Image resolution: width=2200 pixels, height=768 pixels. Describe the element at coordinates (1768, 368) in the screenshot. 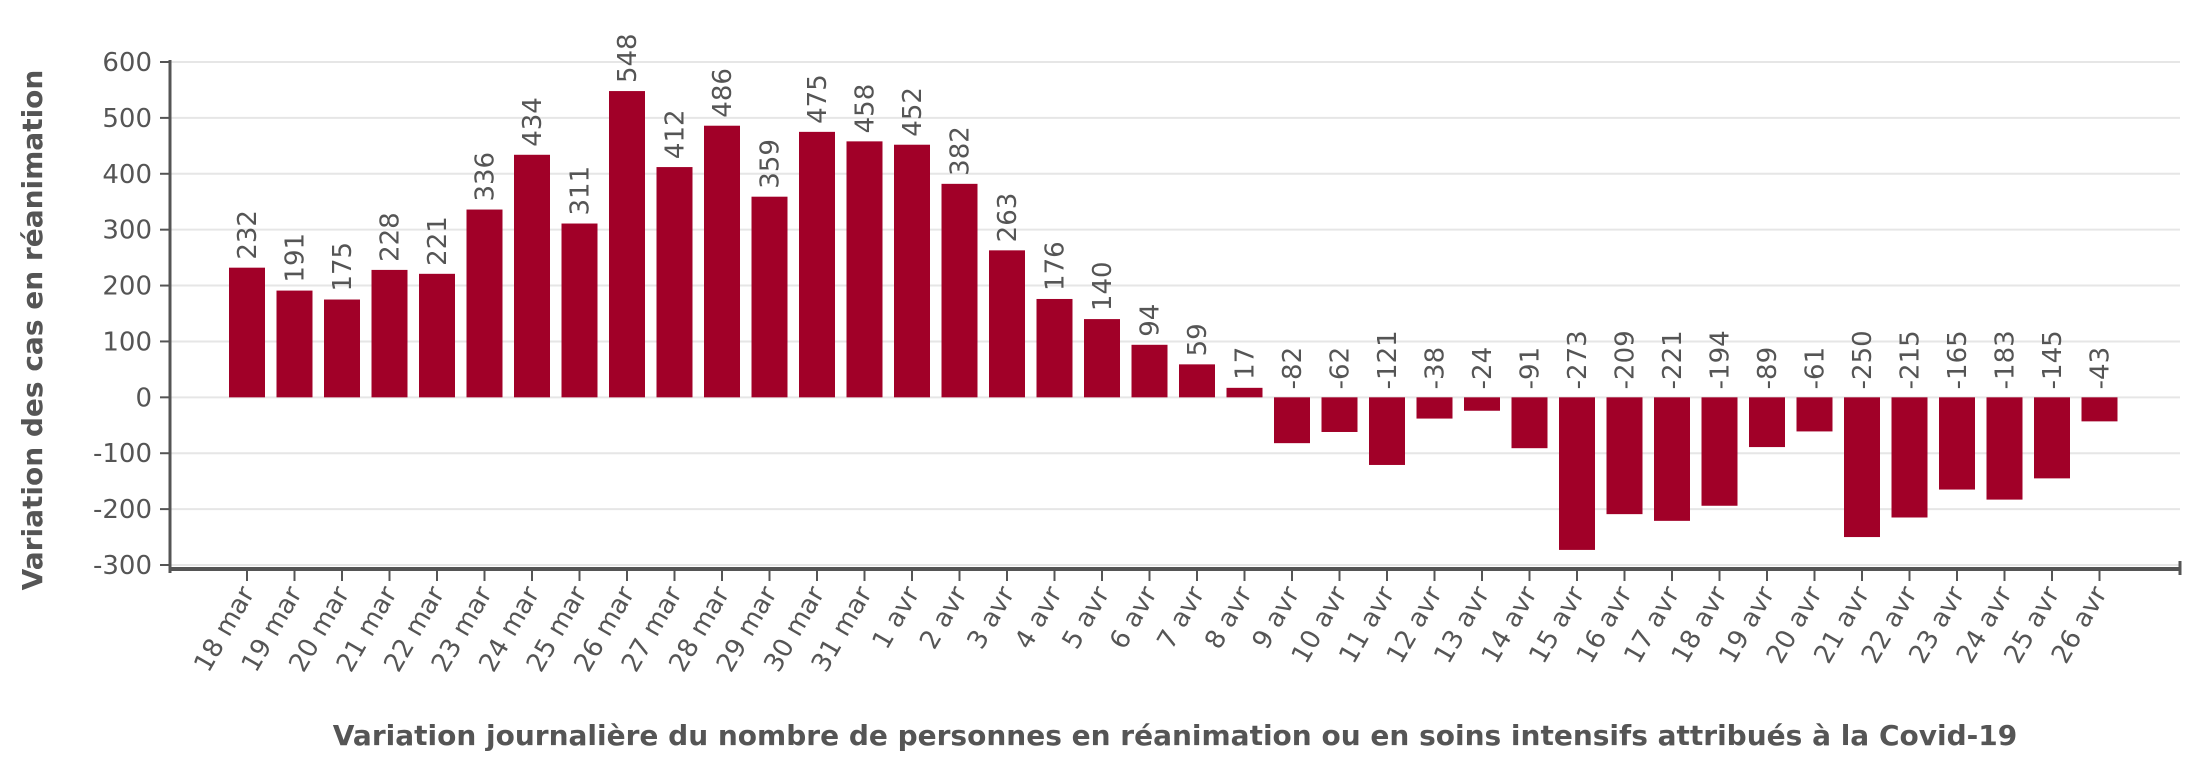

I see `data-label: -89` at that location.